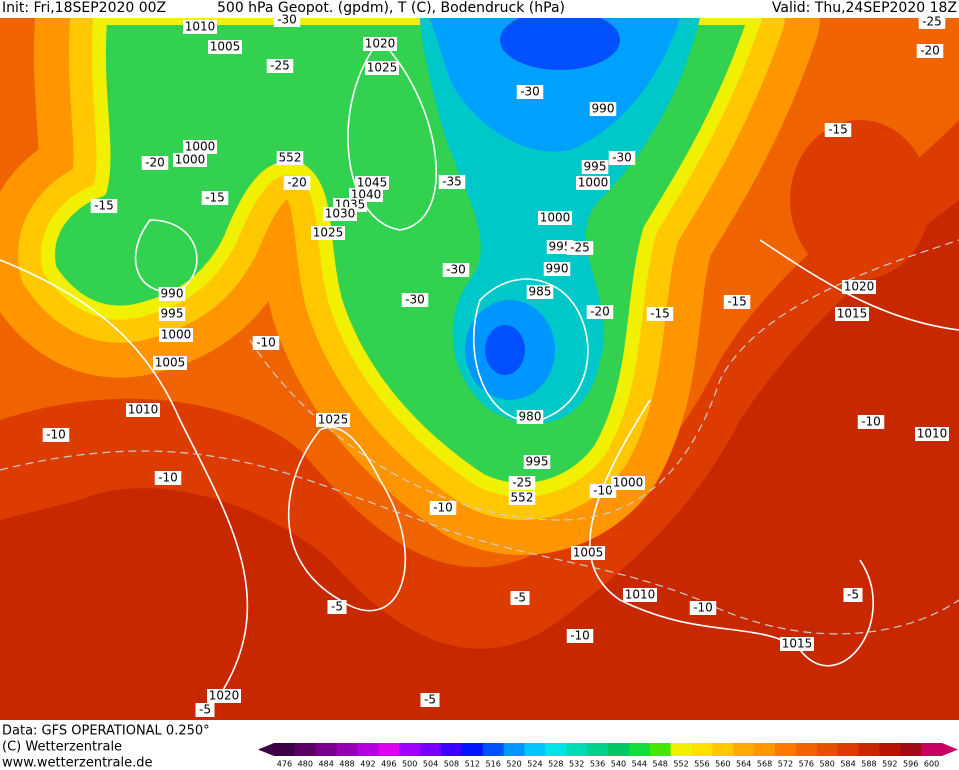  I want to click on contour-label: 1045, so click(372, 183).